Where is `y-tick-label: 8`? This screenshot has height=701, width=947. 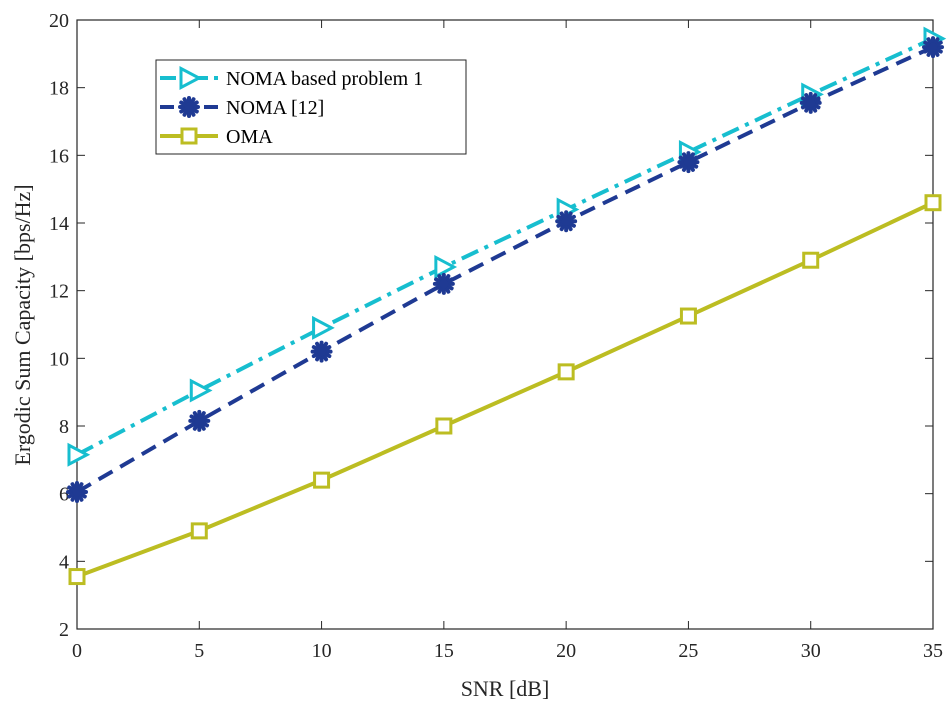
y-tick-label: 8 is located at coordinates (64, 427).